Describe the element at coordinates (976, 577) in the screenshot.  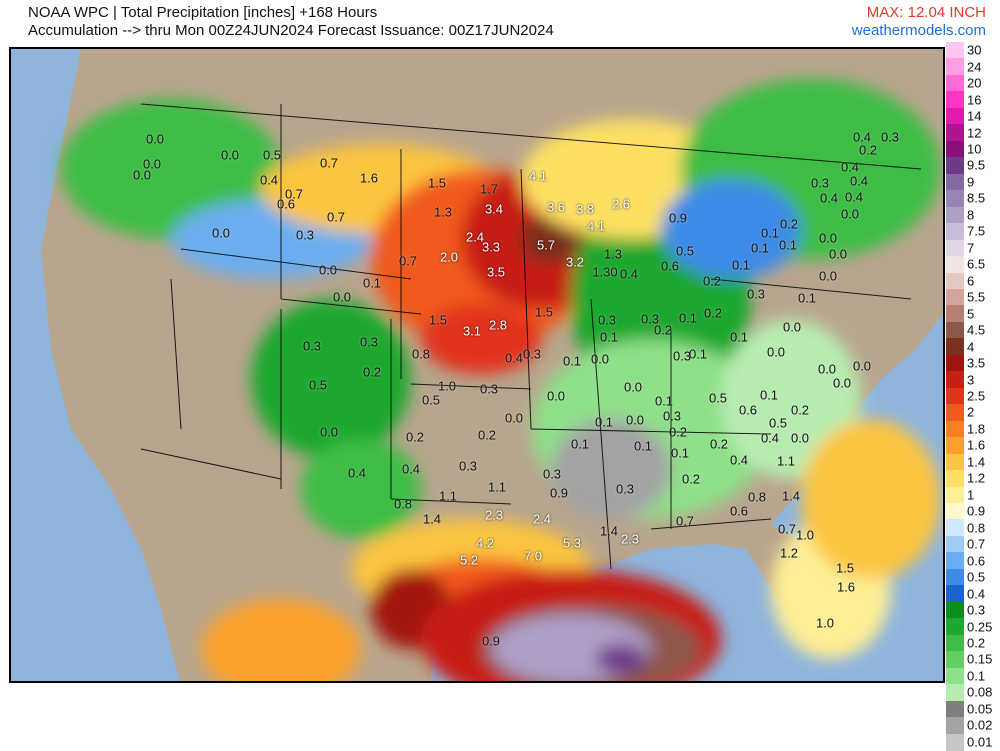
I see `legend-label: 0.5` at that location.